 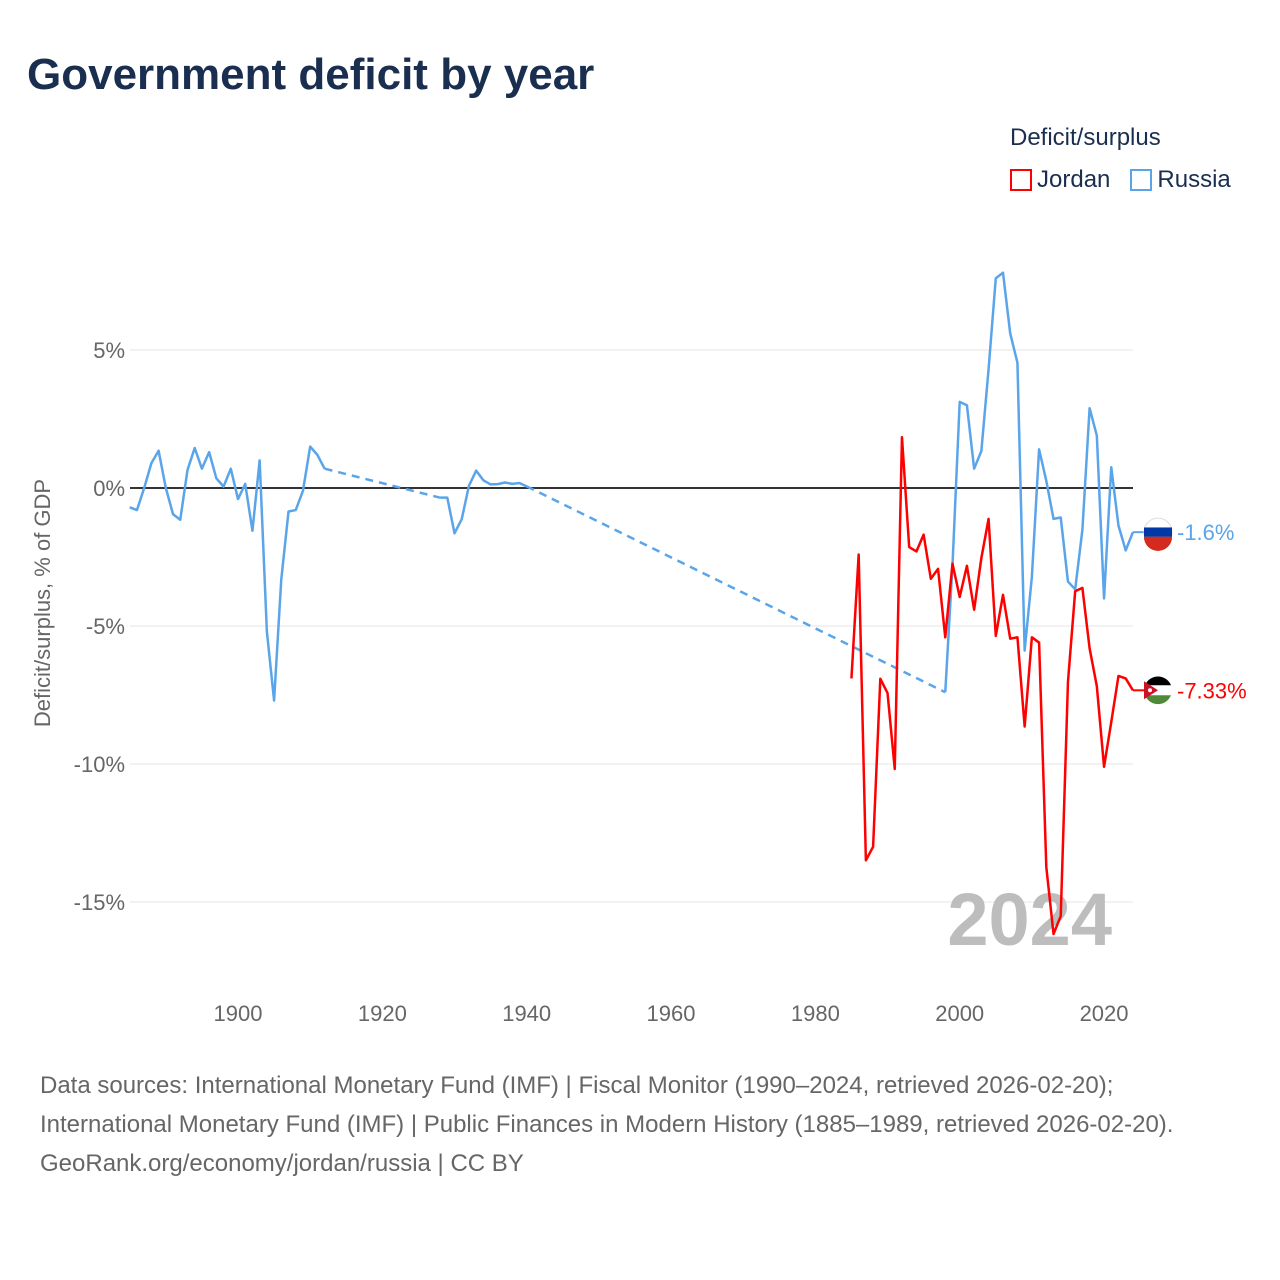 What do you see at coordinates (105, 626) in the screenshot?
I see `y-tick-label: -5%` at bounding box center [105, 626].